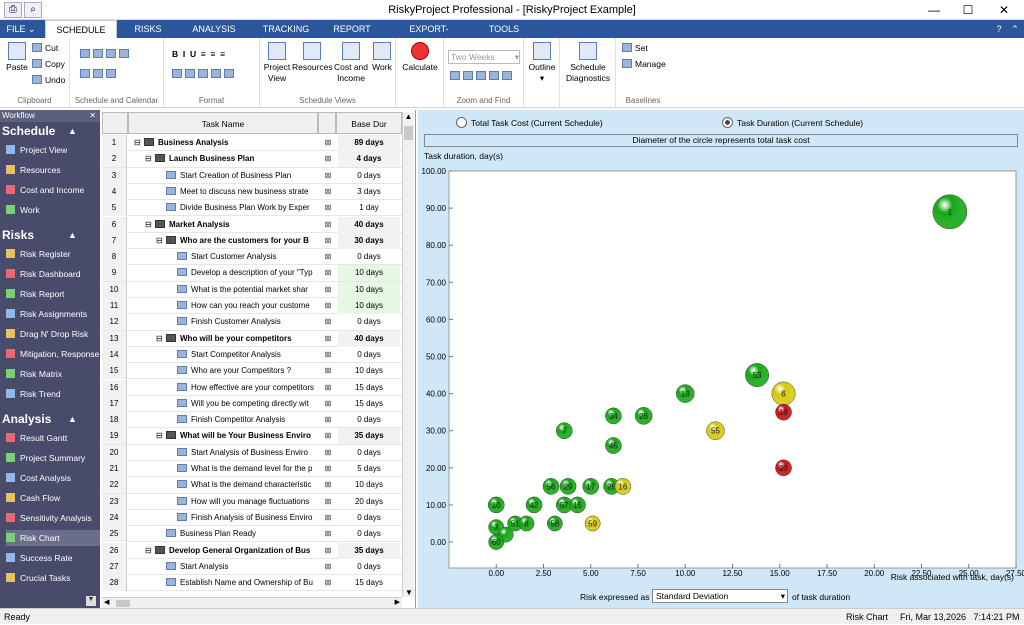 The width and height of the screenshot is (1024, 625). Describe the element at coordinates (934, 10) in the screenshot. I see `minimize-button: —` at that location.